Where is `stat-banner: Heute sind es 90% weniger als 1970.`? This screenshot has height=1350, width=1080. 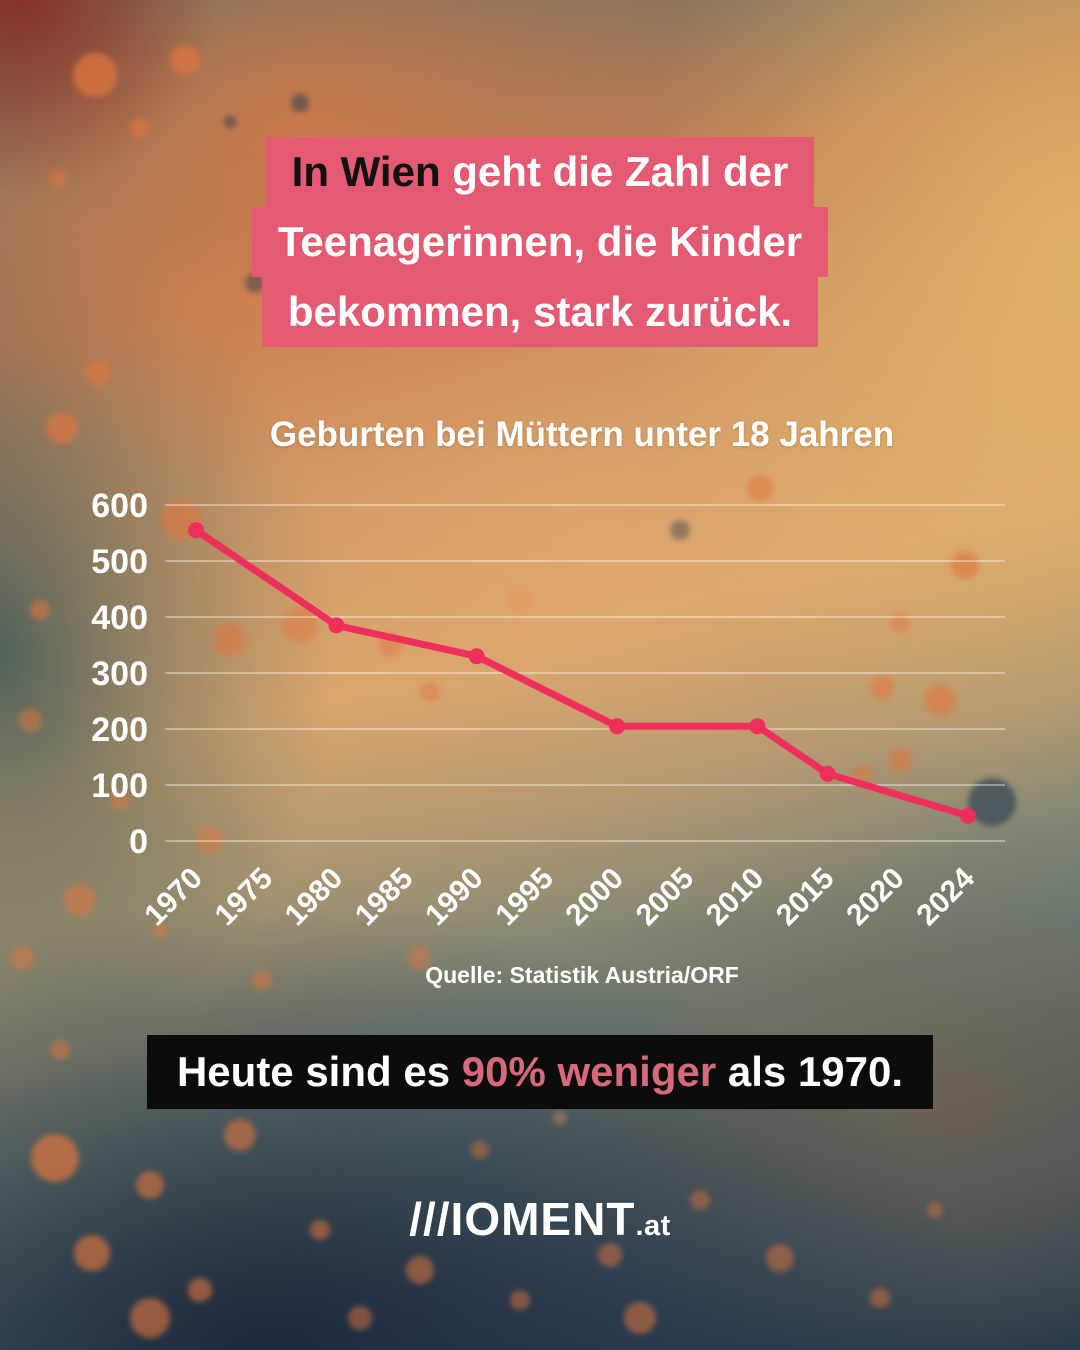 stat-banner: Heute sind es 90% weniger als 1970. is located at coordinates (540, 1072).